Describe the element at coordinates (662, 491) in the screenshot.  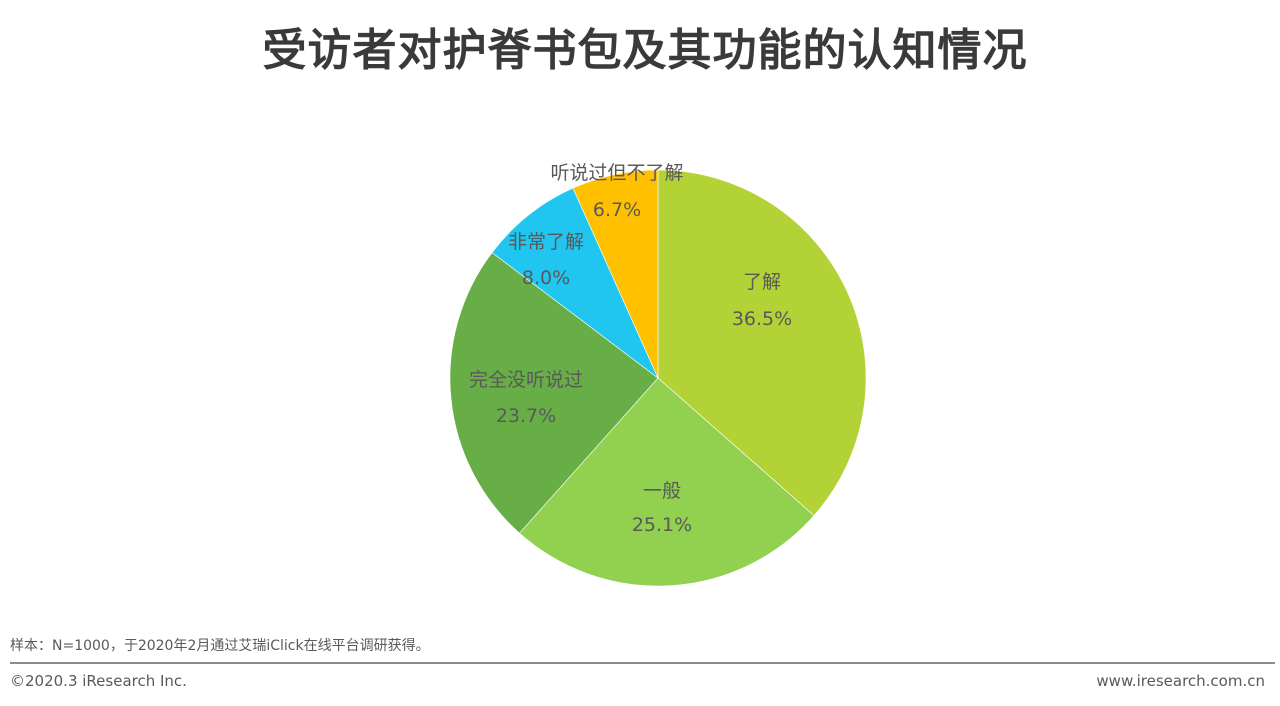
I see `slice-label-name: 一般` at that location.